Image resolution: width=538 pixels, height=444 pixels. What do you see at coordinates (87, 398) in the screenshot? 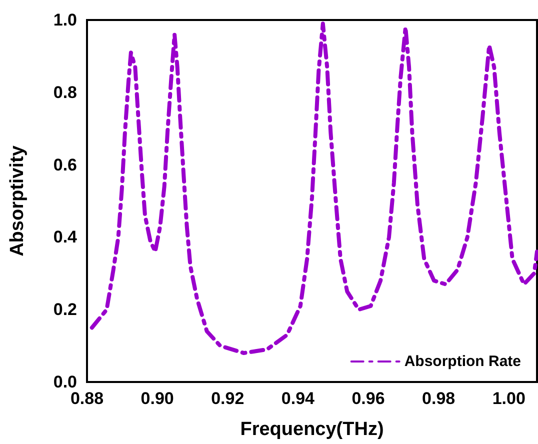
I see `x-tick-label: 0.88` at bounding box center [87, 398].